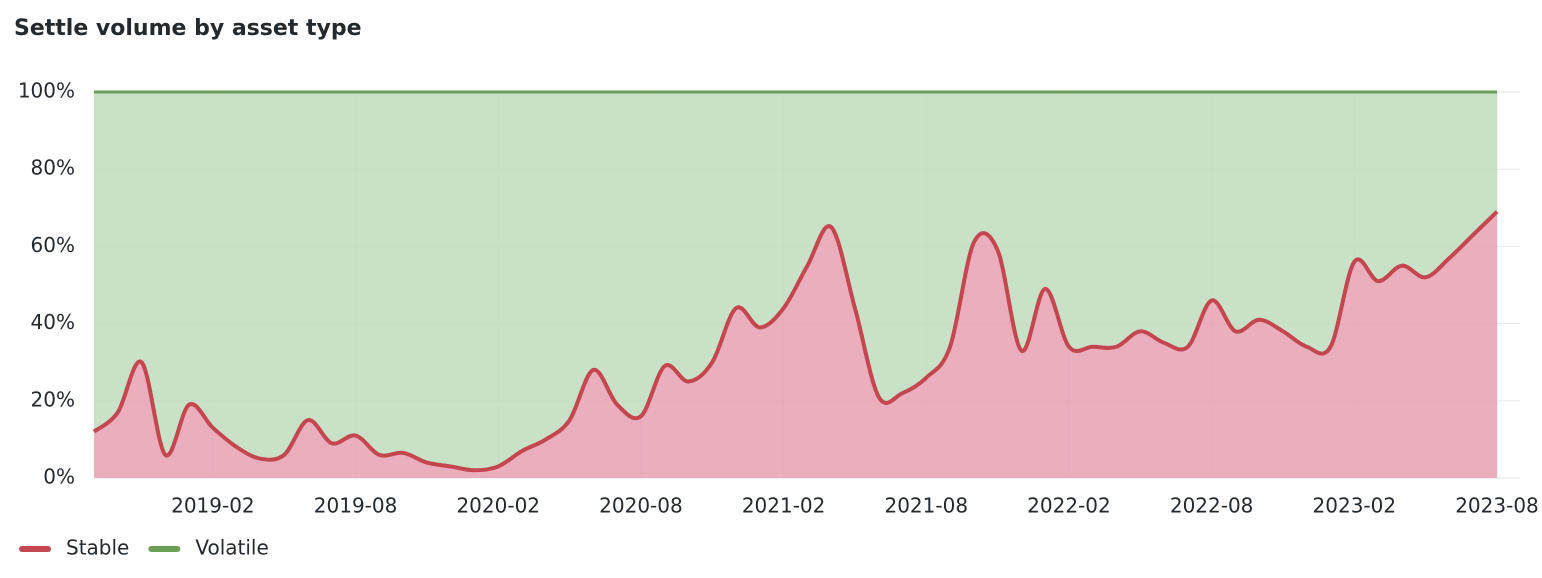  I want to click on x-tick-label: 2021-02, so click(784, 506).